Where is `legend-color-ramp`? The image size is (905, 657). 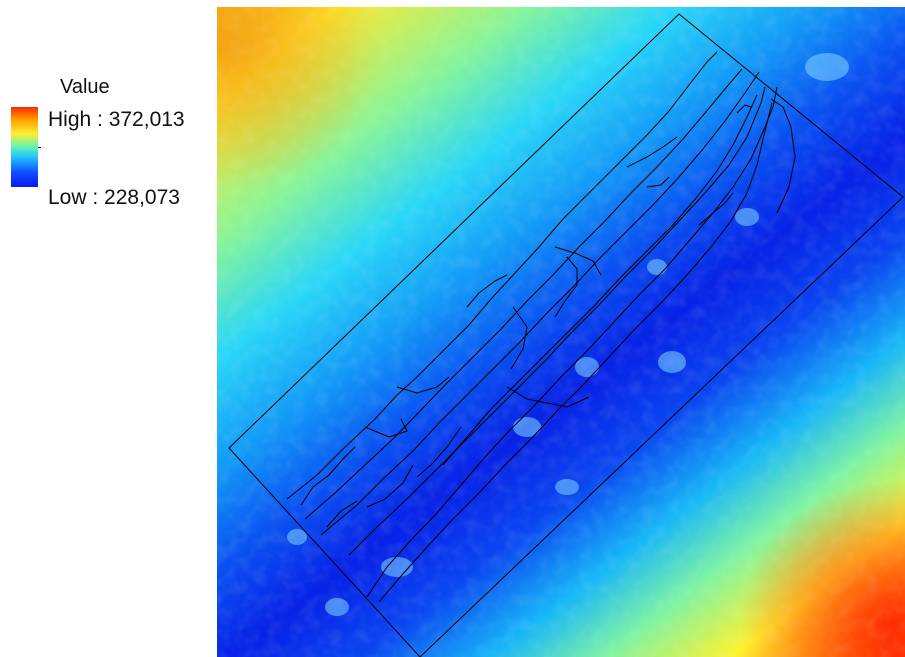
legend-color-ramp is located at coordinates (24, 147).